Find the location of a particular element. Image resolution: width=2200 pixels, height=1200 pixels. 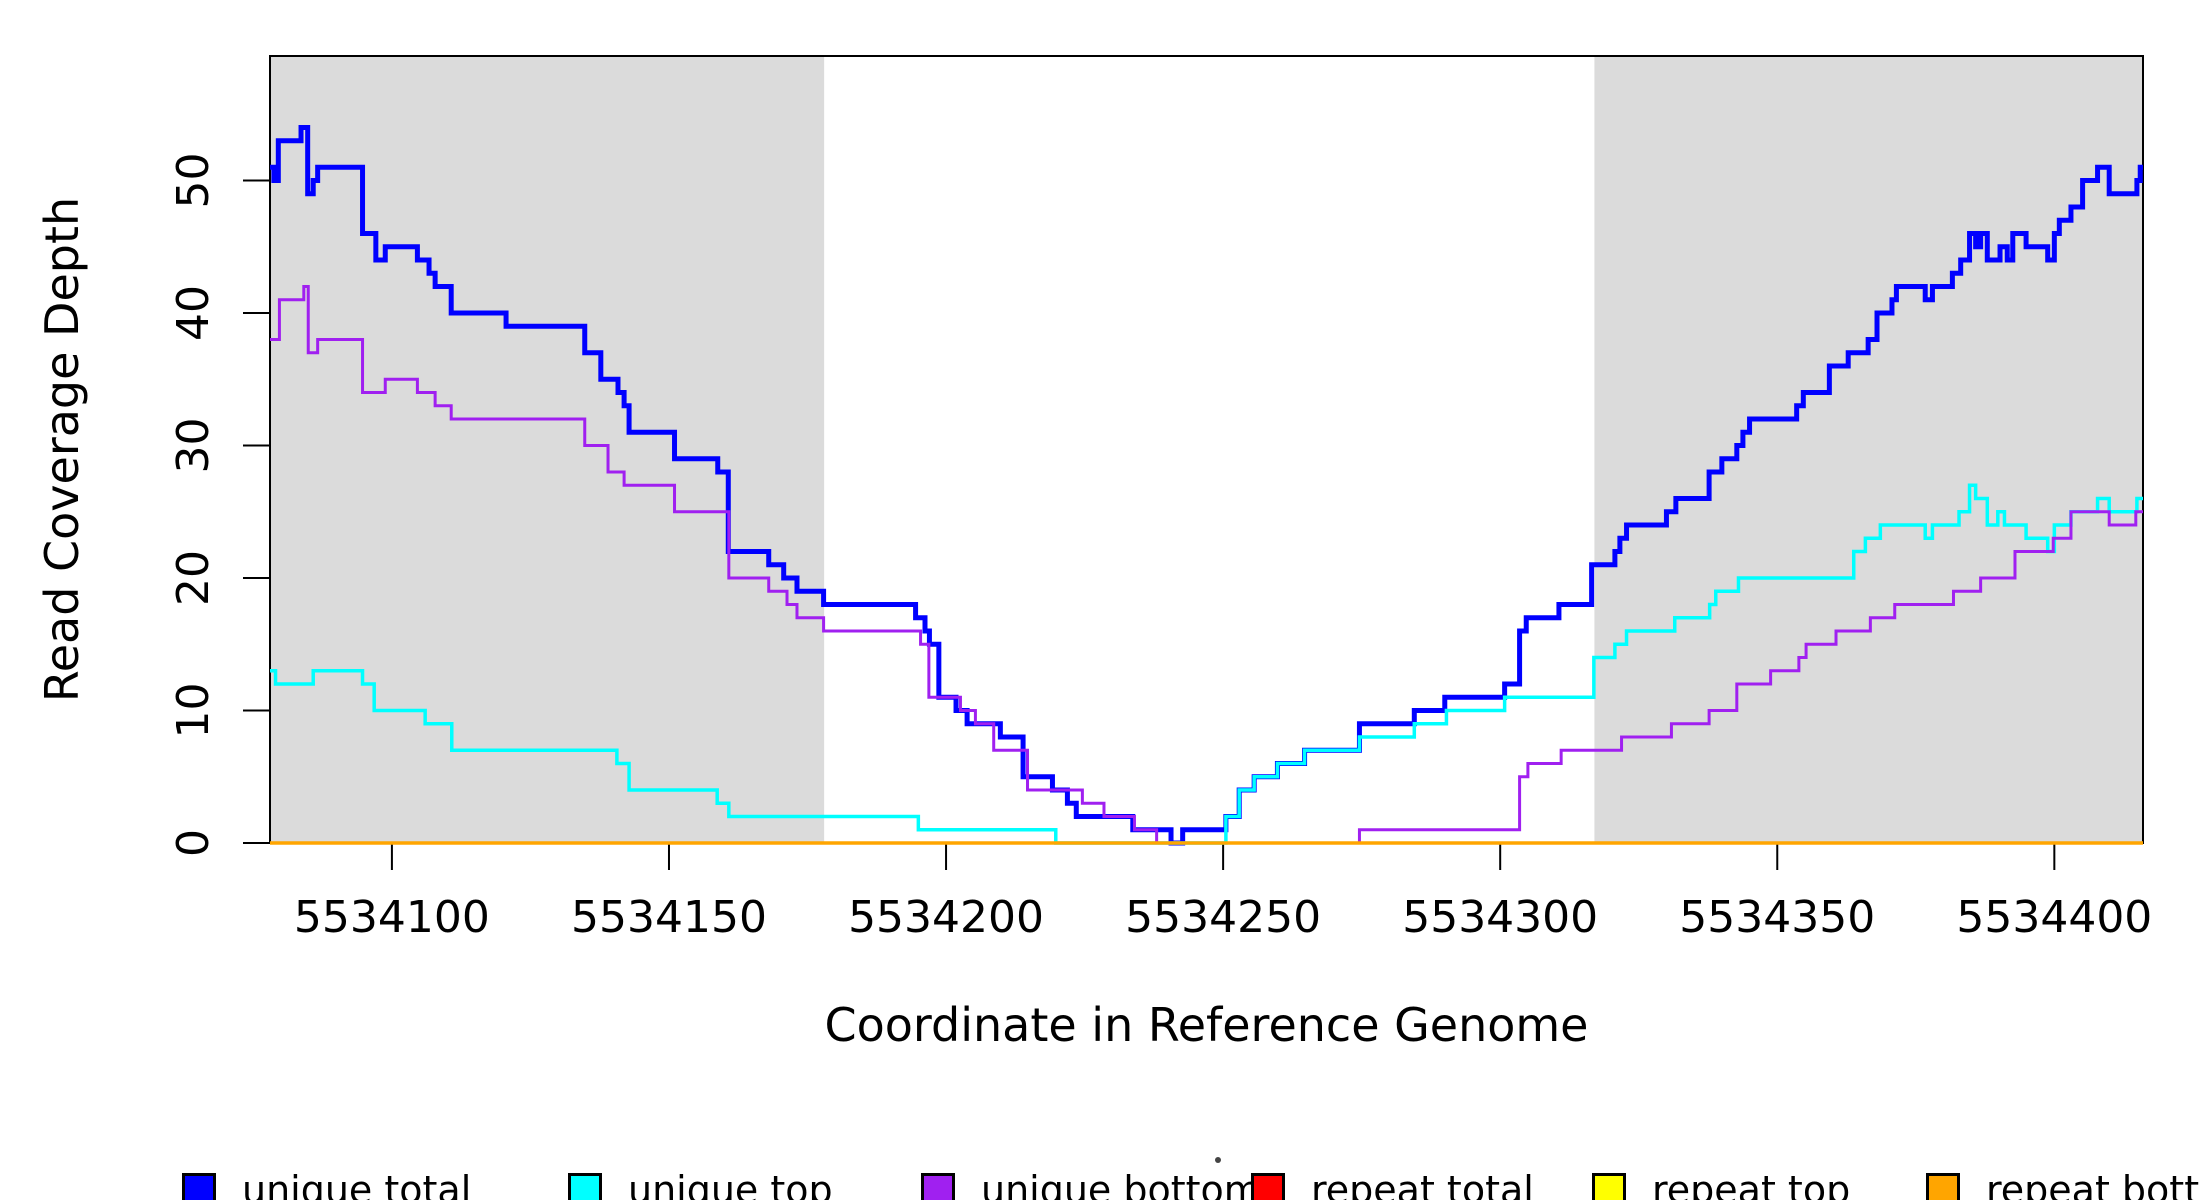

x-tick-label: 5534150 is located at coordinates (669, 917).